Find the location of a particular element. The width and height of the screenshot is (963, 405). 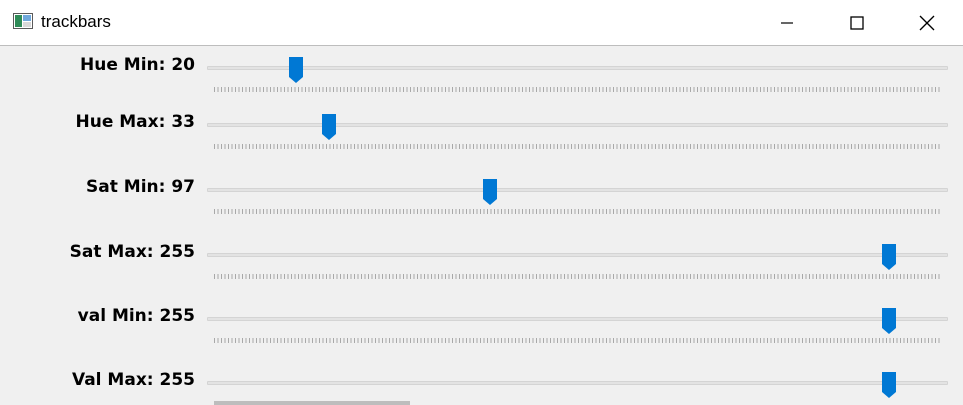

trackbar-label: Sat Max: 255 is located at coordinates (132, 252).